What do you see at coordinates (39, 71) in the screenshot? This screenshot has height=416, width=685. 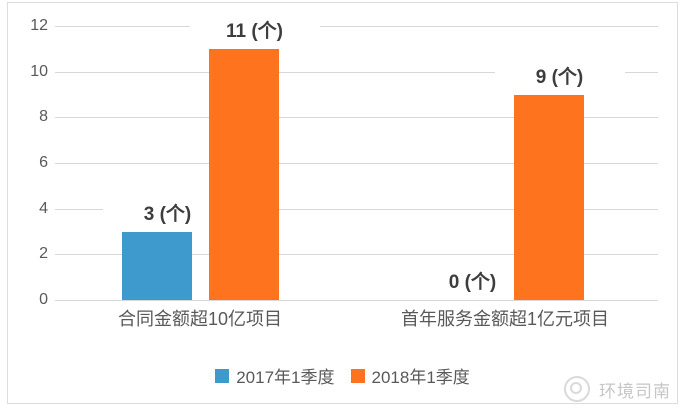 I see `y-axis-tick-label: 10` at bounding box center [39, 71].